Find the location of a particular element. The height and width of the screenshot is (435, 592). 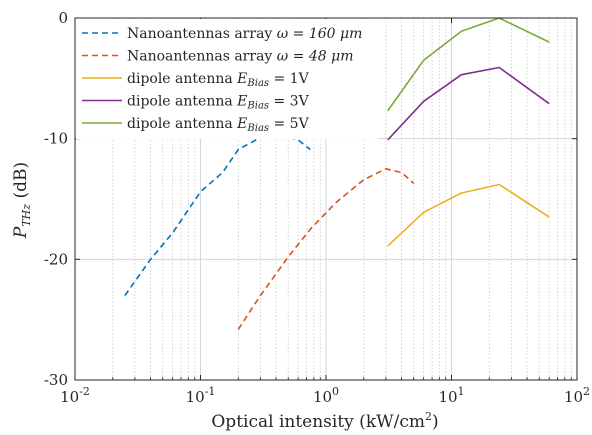

x-tick-label: 10⁰ is located at coordinates (326, 395).